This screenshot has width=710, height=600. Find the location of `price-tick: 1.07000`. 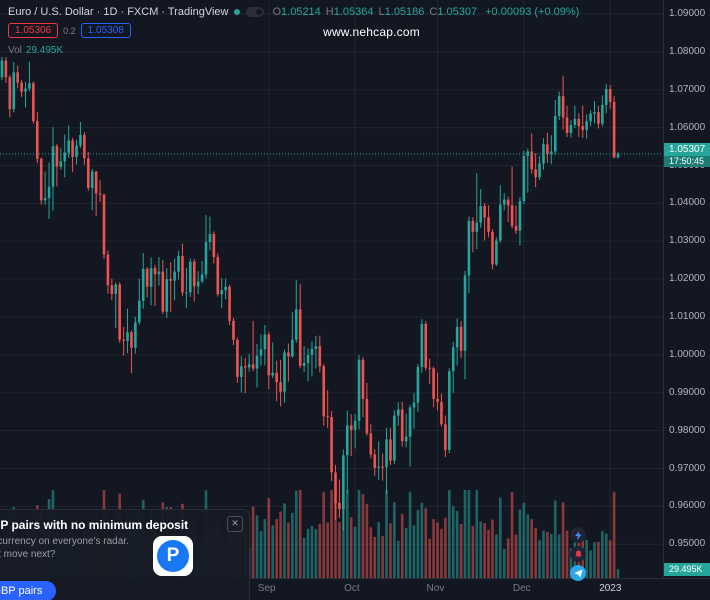

price-tick: 1.07000 is located at coordinates (687, 89).